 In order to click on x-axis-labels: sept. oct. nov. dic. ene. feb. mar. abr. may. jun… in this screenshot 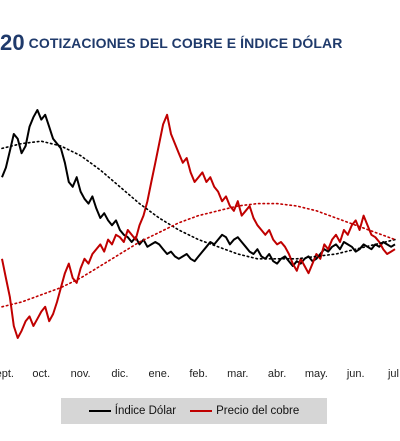, I will do `click(200, 374)`.